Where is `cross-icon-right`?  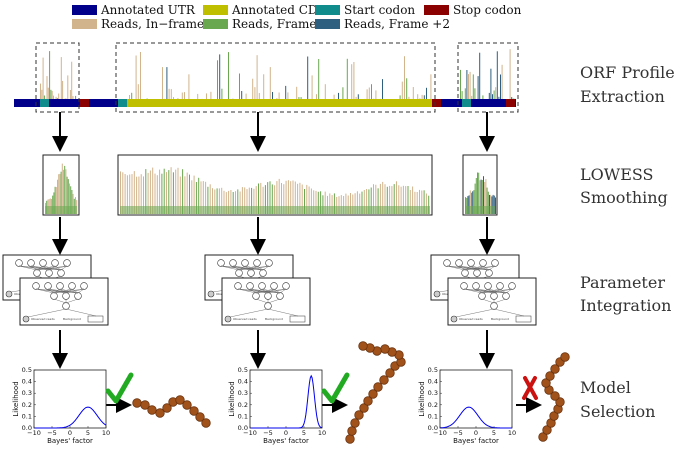
cross-icon-right is located at coordinates (530, 388).